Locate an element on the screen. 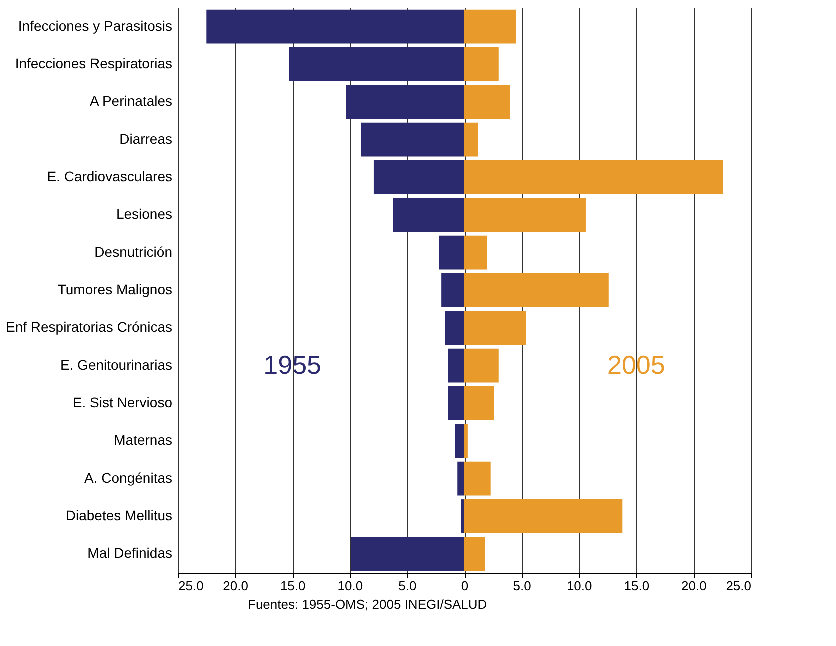  x-tick-label: 0 is located at coordinates (465, 586).